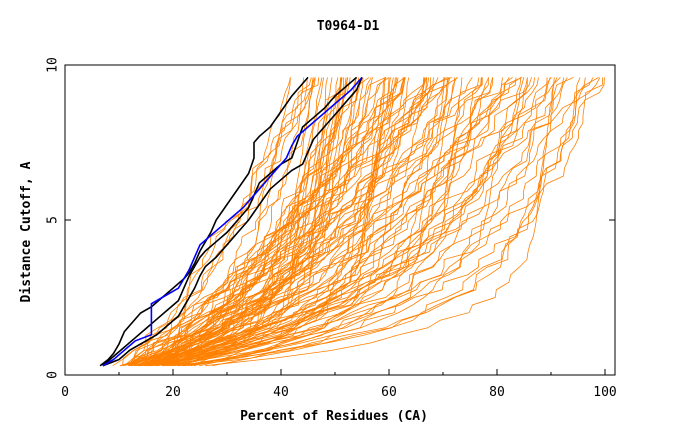  Describe the element at coordinates (53, 65) in the screenshot. I see `y-tick-label: 10` at that location.